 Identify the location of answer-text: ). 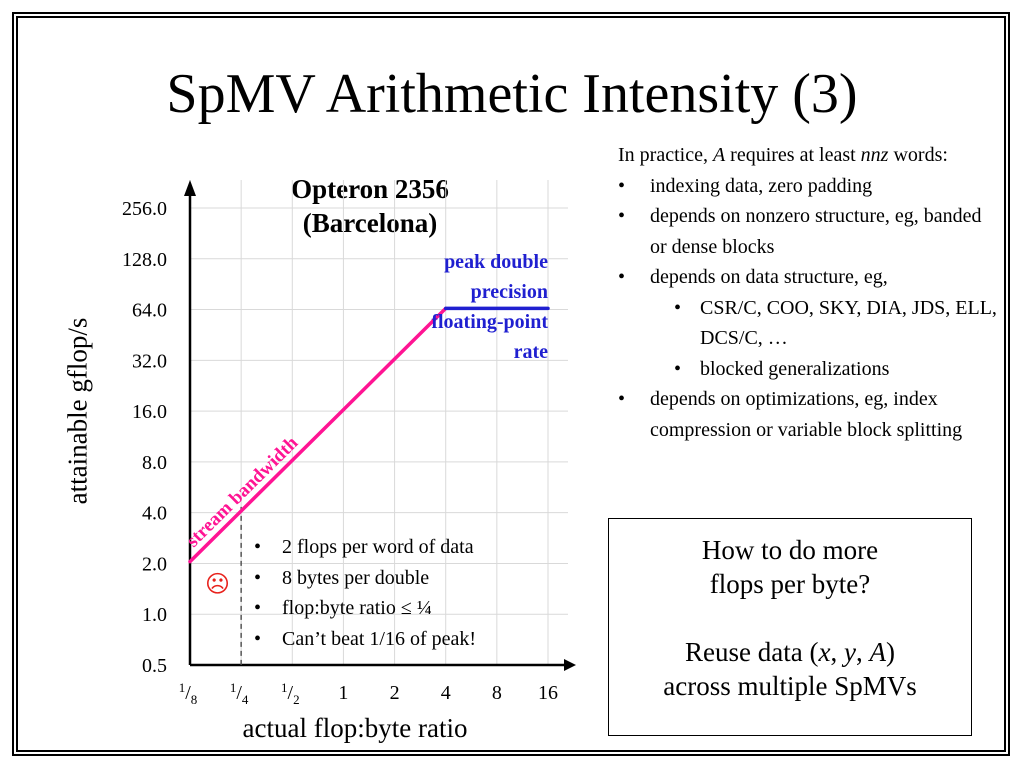
(890, 652).